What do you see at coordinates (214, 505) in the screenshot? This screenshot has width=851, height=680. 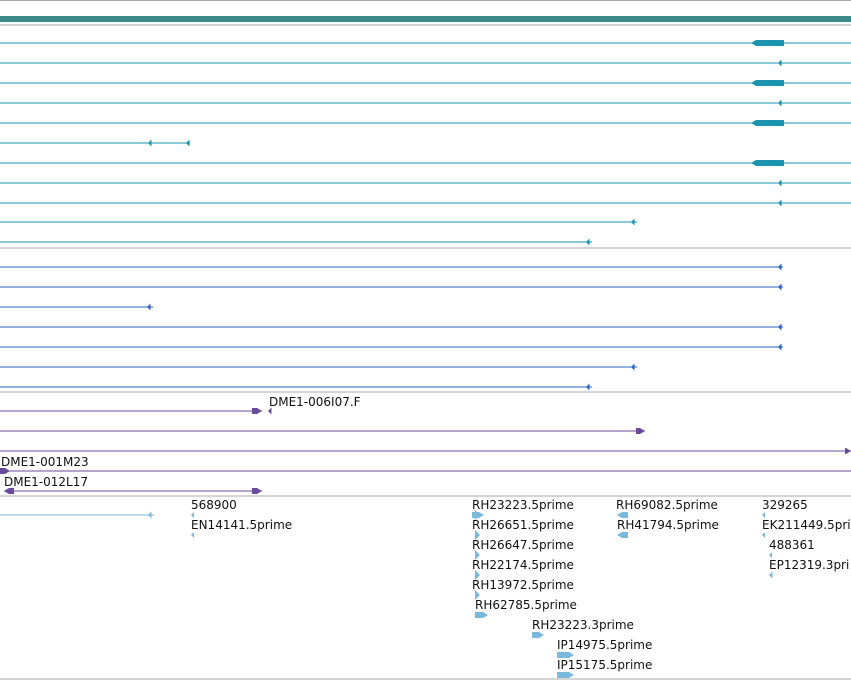 I see `est-label: 568900` at bounding box center [214, 505].